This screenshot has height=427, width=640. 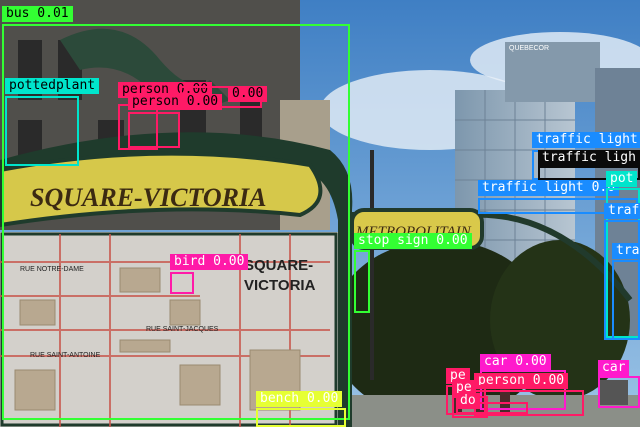 I want to click on sidewalk, so click(x=490, y=411).